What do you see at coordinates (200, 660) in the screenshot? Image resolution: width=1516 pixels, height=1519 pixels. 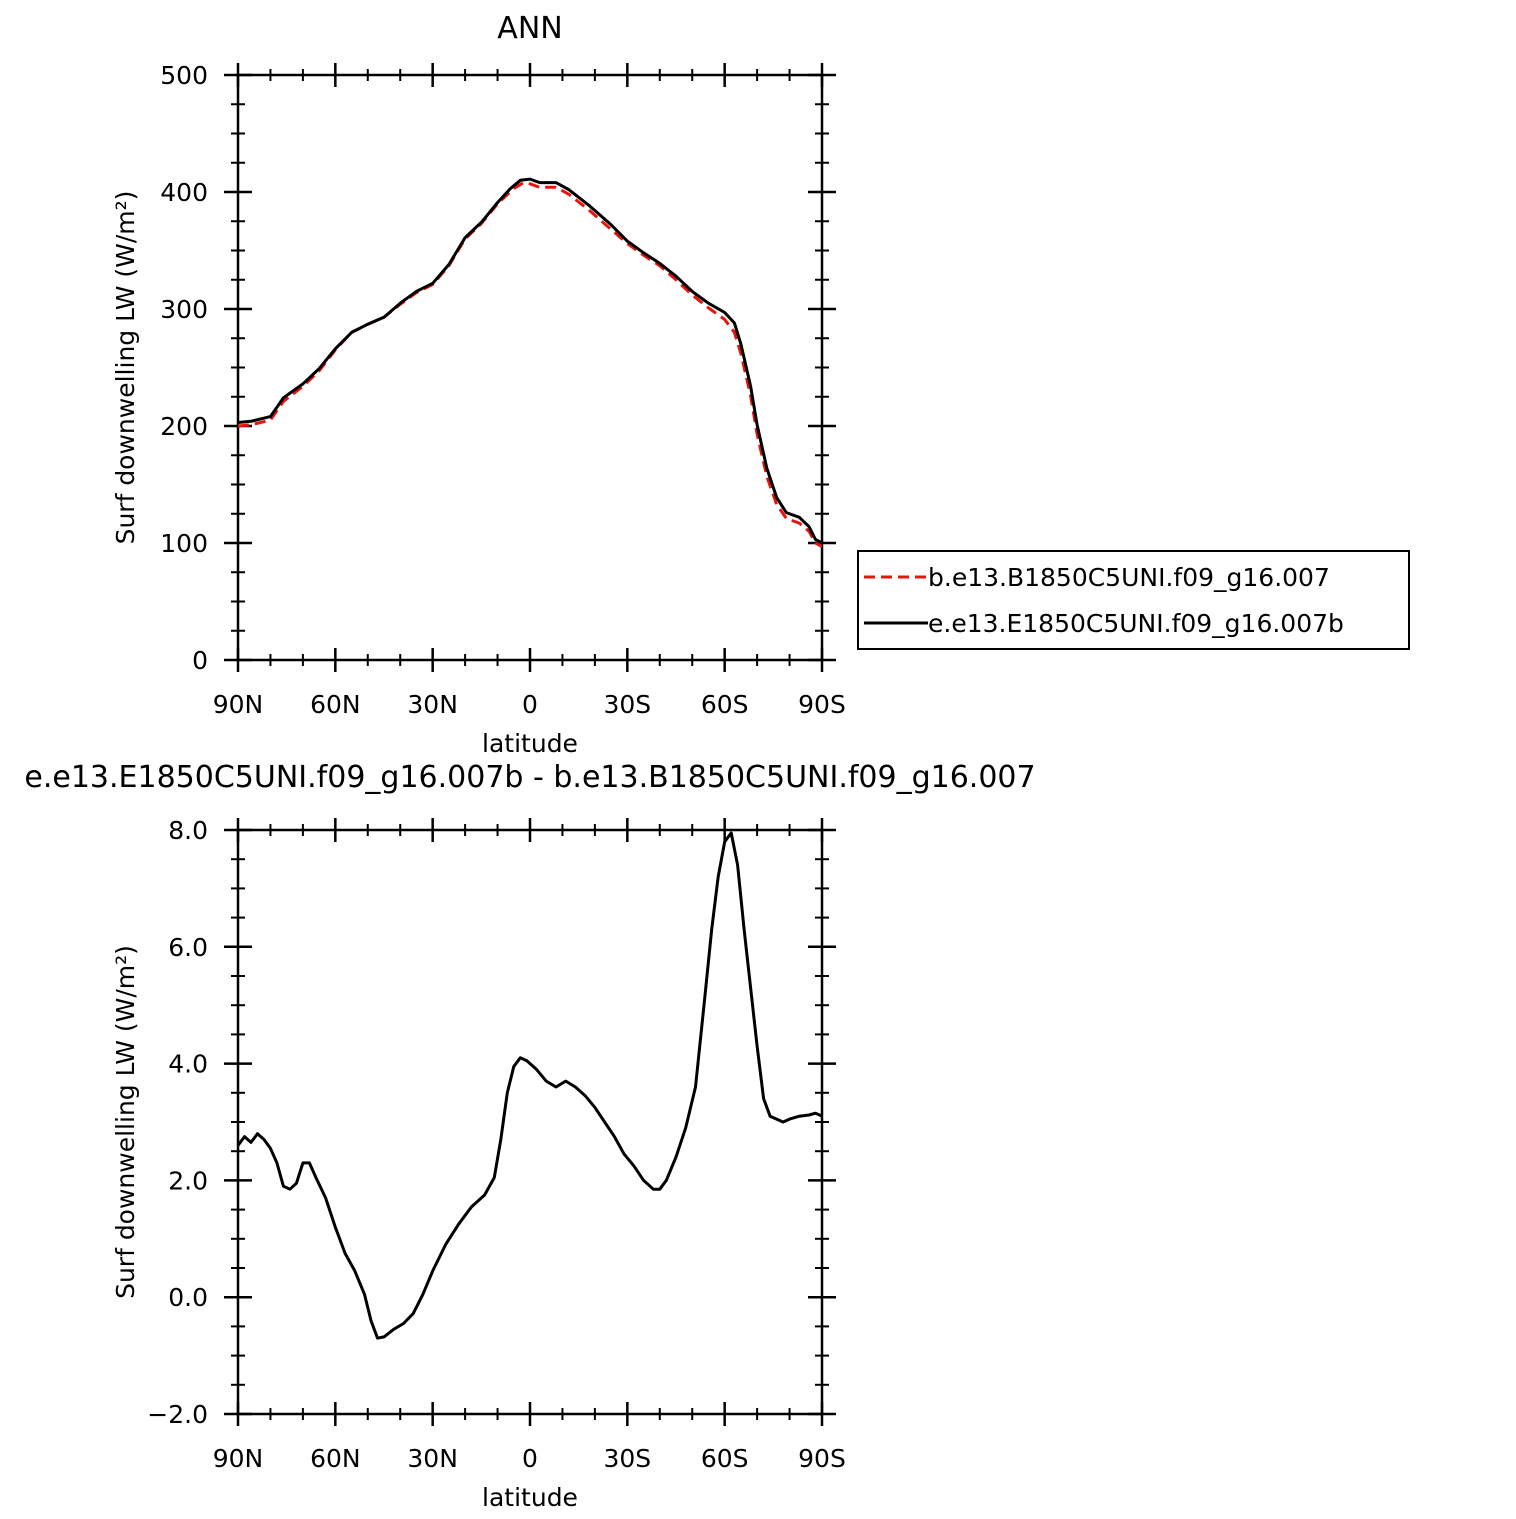 I see `y-tick-label: 0` at bounding box center [200, 660].